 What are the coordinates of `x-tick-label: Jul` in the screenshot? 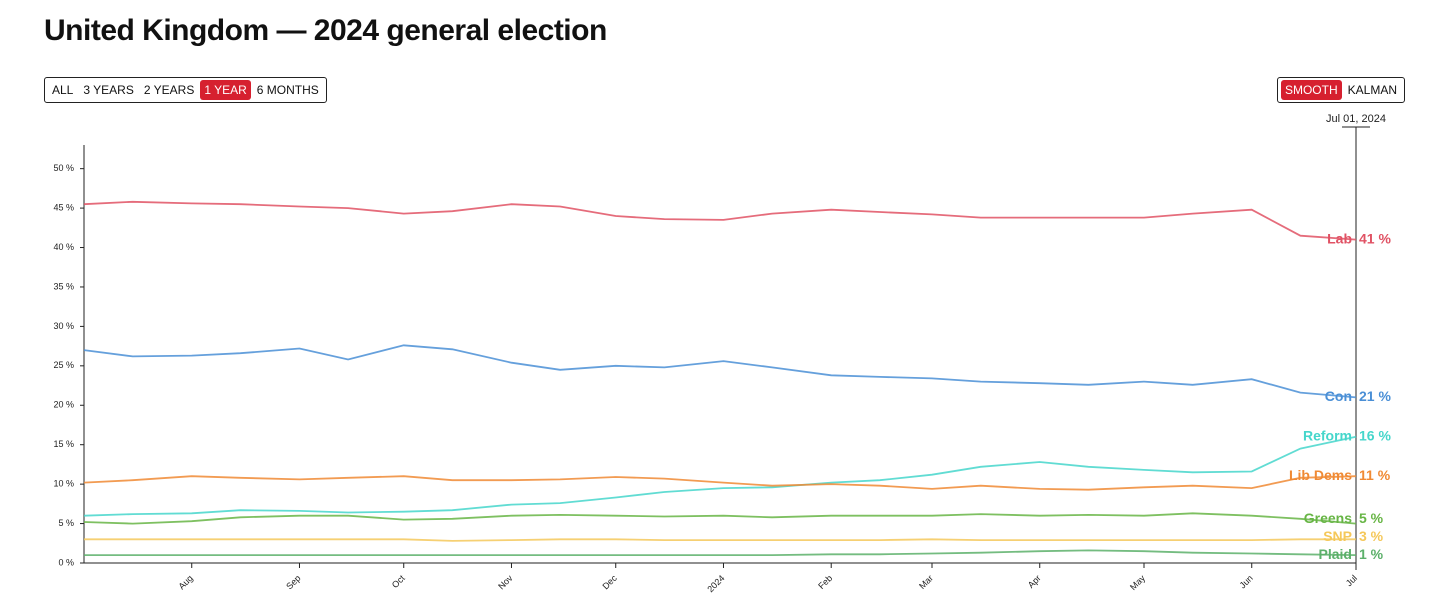 It's located at (1351, 580).